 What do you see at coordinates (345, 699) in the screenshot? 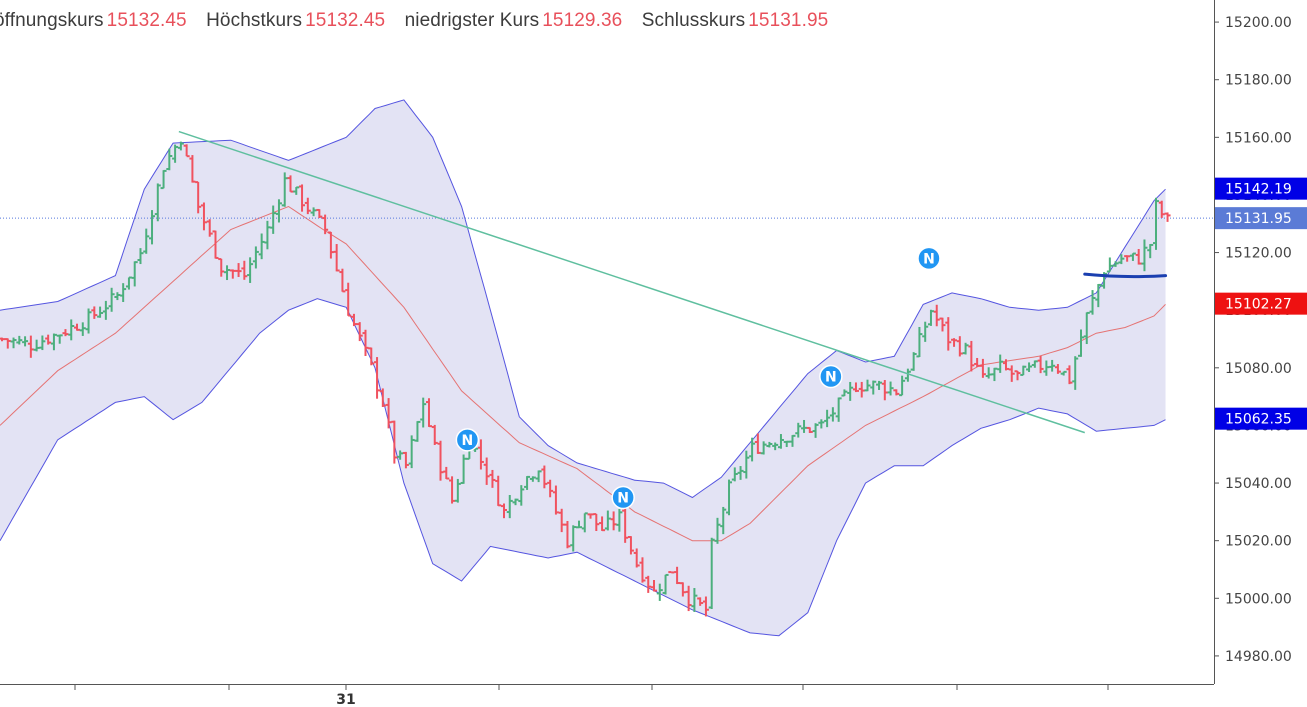
I see `x-tick-label: 31` at bounding box center [345, 699].